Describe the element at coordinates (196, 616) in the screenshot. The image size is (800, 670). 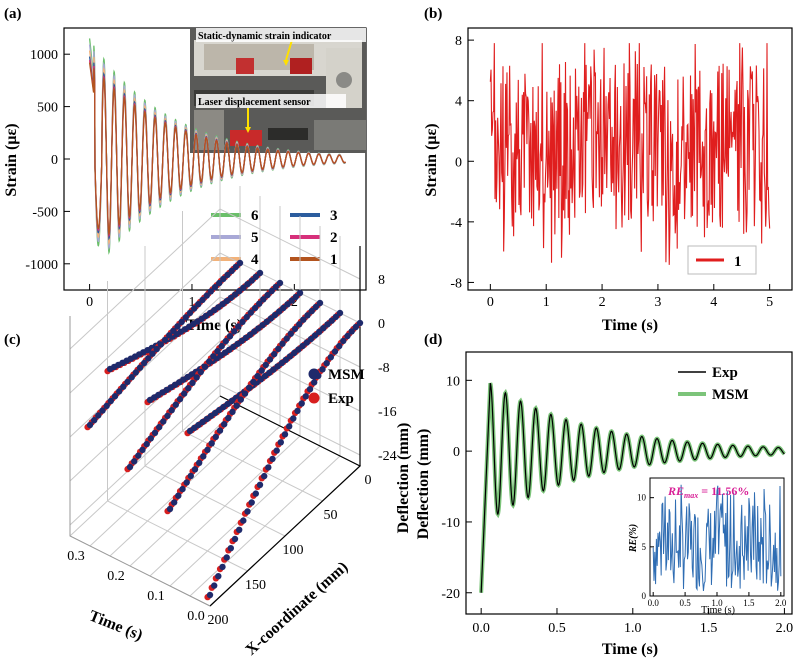
I see `panel-c-ttick: 0.0` at that location.